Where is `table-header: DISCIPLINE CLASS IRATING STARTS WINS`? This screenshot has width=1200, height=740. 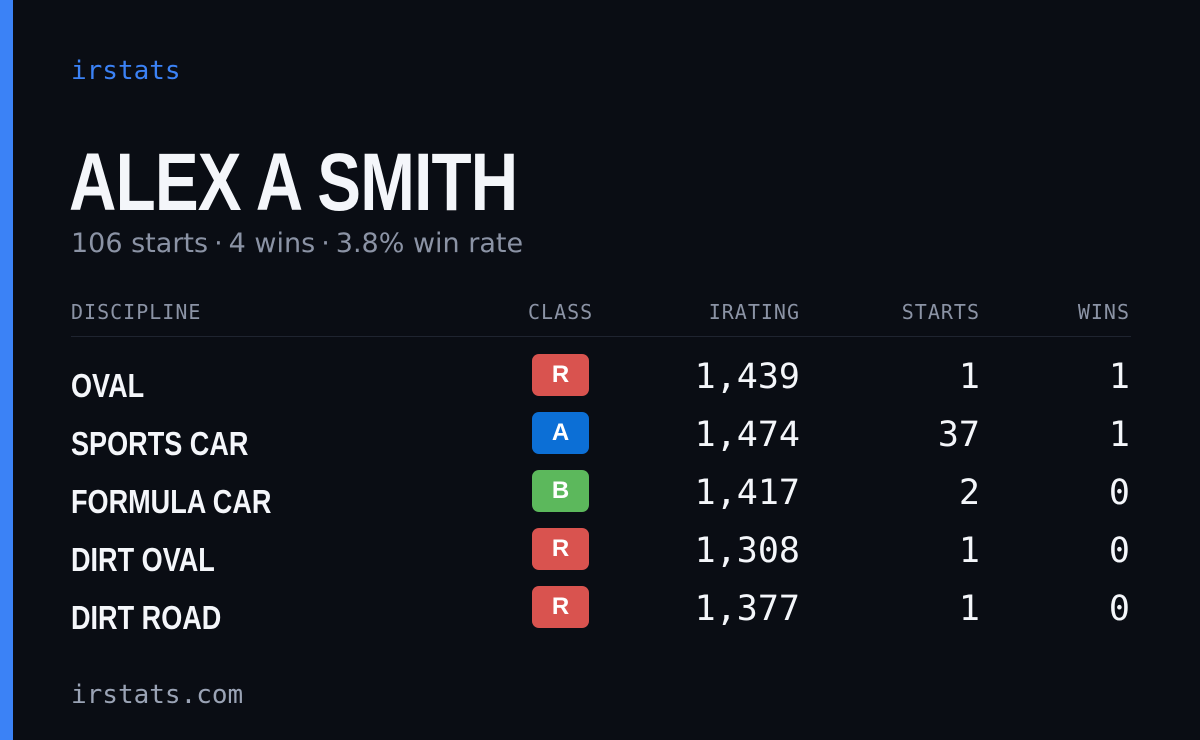 table-header: DISCIPLINE CLASS IRATING STARTS WINS is located at coordinates (601, 317).